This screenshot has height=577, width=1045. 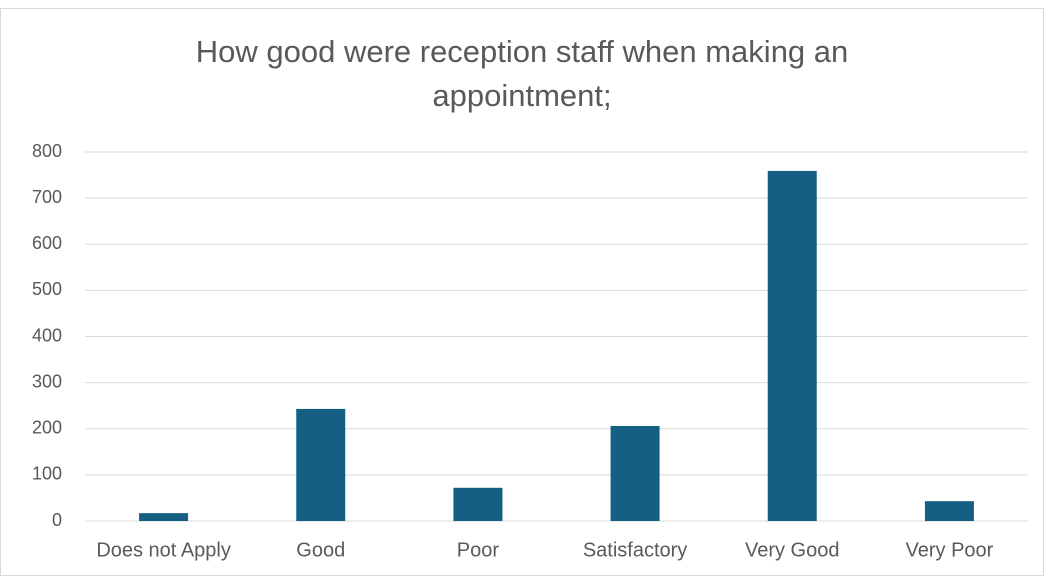 What do you see at coordinates (47, 289) in the screenshot?
I see `y-tick-label: 500` at bounding box center [47, 289].